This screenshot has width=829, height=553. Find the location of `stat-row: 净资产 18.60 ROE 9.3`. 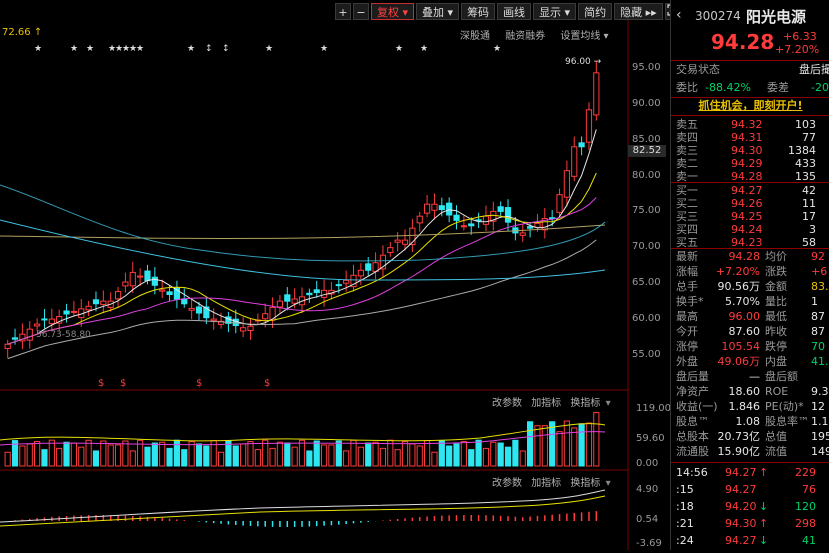

stat-row: 净资产 18.60 ROE 9.3 is located at coordinates (750, 392).